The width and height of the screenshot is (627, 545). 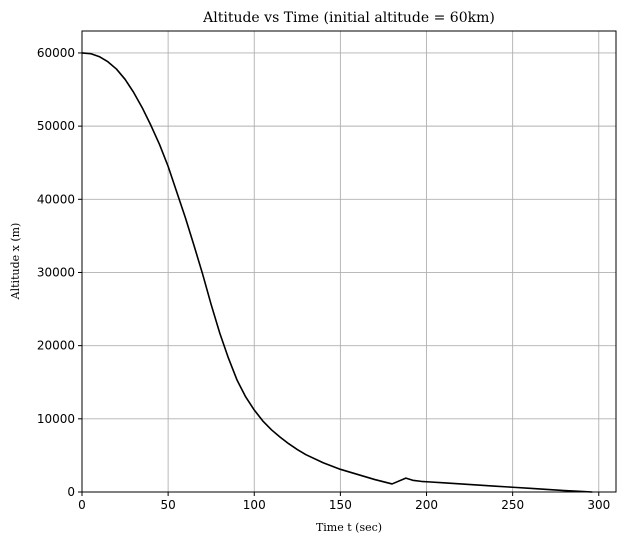 What do you see at coordinates (56, 272) in the screenshot?
I see `y-tick-label: 30000` at bounding box center [56, 272].